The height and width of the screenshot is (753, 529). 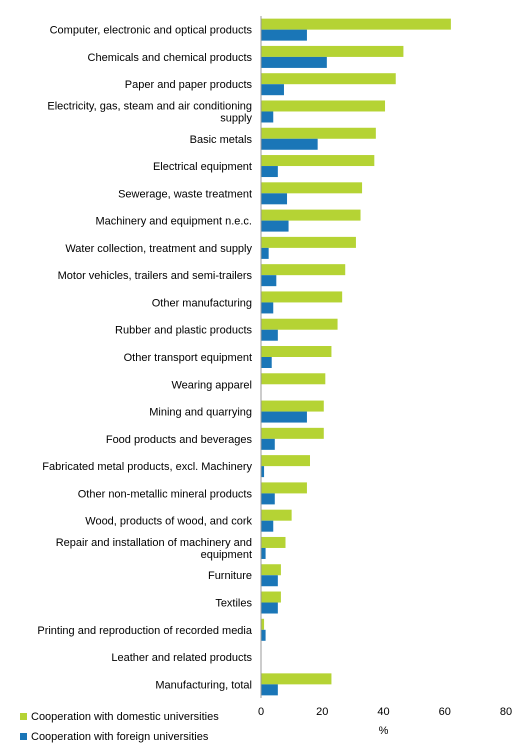 What do you see at coordinates (188, 358) in the screenshot?
I see `category-label: Other transport equipment` at bounding box center [188, 358].